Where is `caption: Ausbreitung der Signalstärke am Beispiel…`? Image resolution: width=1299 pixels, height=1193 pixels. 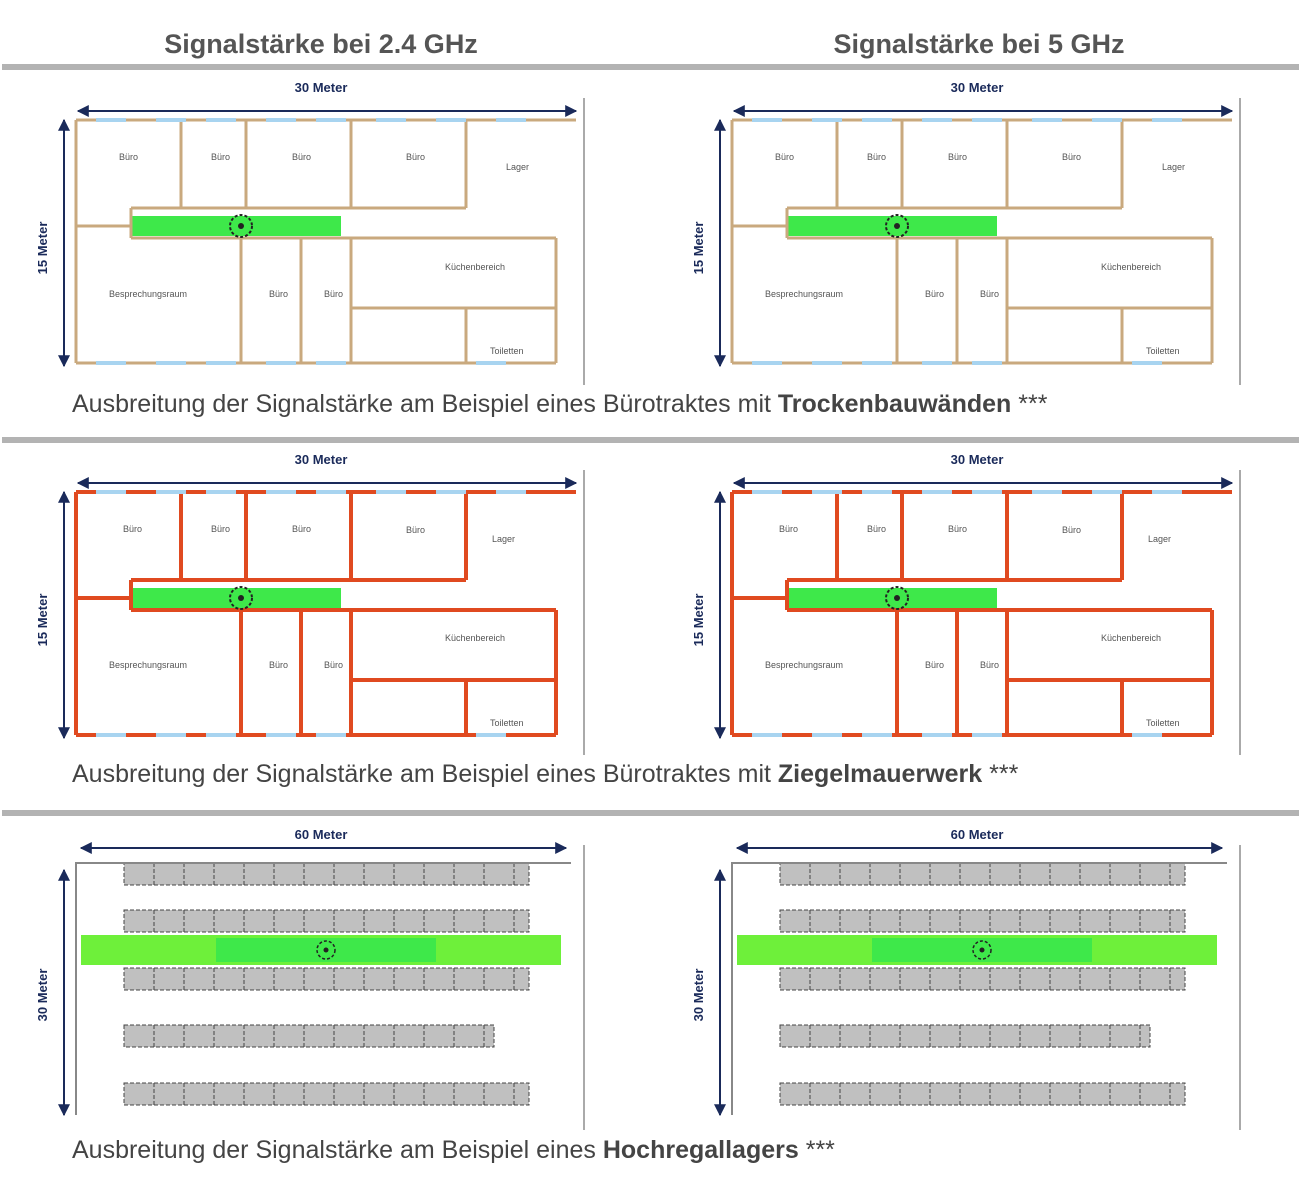 caption: Ausbreitung der Signalstärke am Beispiel… is located at coordinates (545, 774).